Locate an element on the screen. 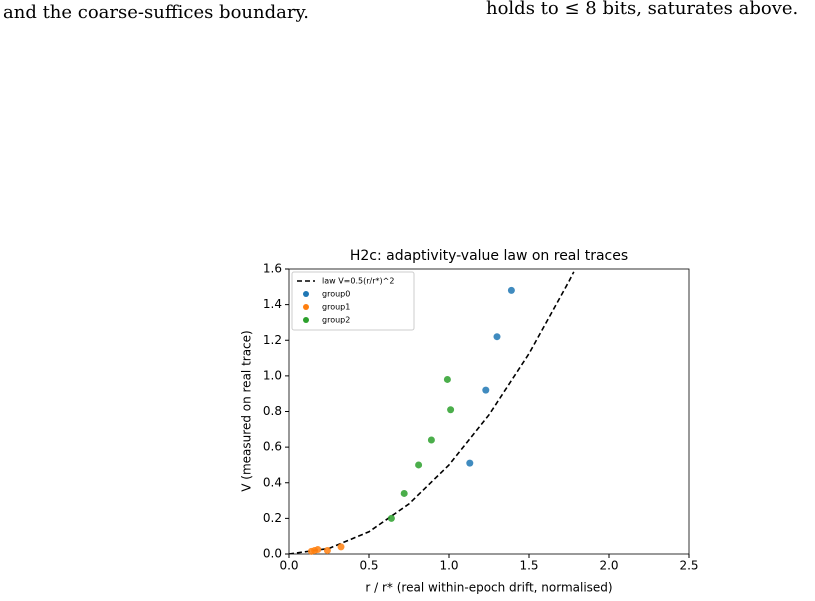 Image resolution: width=815 pixels, height=601 pixels. x-tick-label: 1.0 is located at coordinates (448, 566).